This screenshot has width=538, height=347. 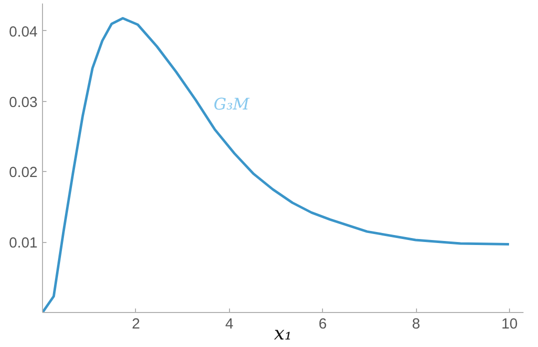 What do you see at coordinates (232, 104) in the screenshot?
I see `series-label: G₃M` at bounding box center [232, 104].